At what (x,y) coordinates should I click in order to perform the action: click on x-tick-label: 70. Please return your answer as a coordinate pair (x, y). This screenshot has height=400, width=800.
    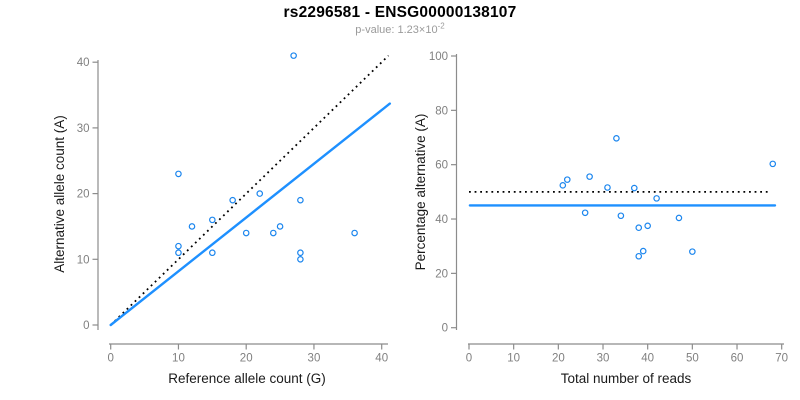
    Looking at the image, I should click on (781, 359).